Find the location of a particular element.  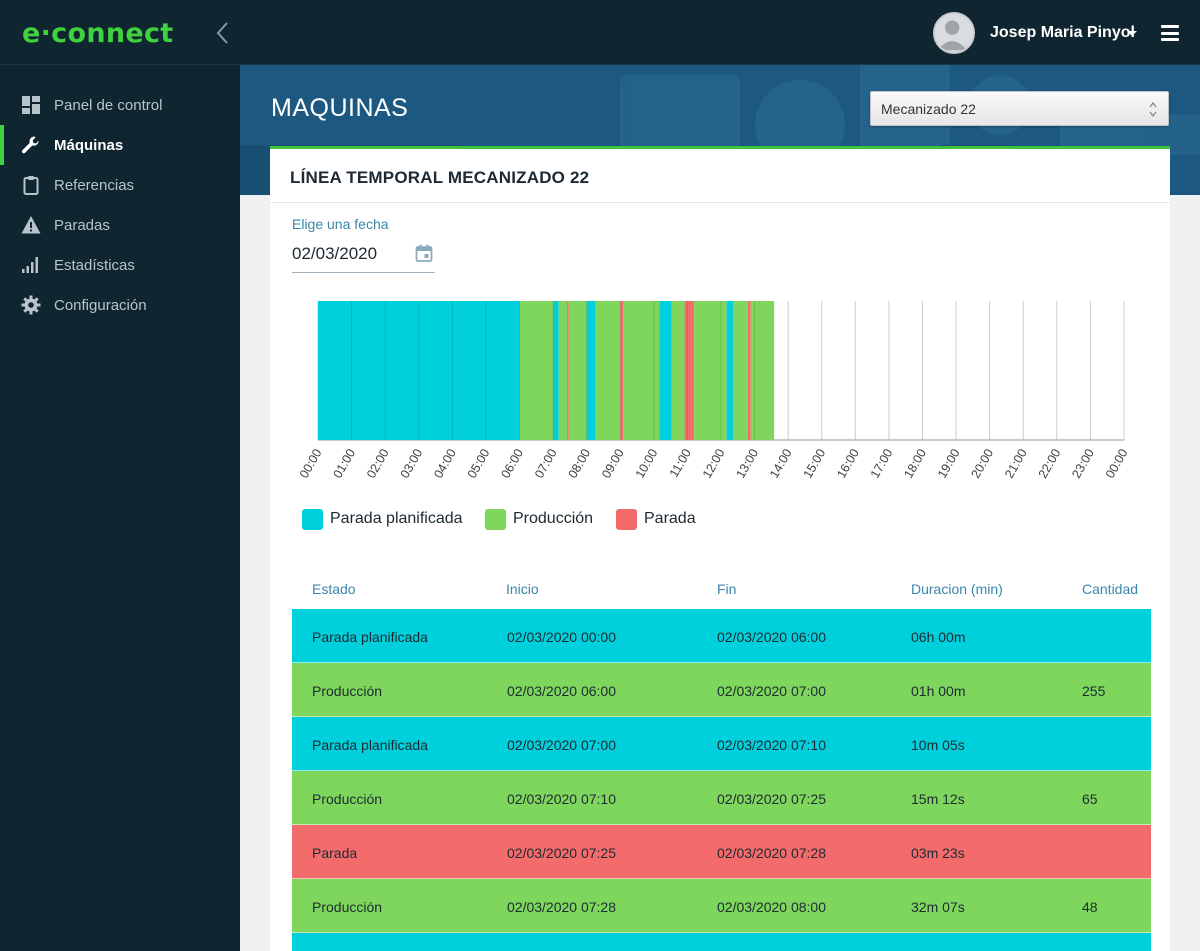

x-tick-label: 16:00 is located at coordinates (848, 463).